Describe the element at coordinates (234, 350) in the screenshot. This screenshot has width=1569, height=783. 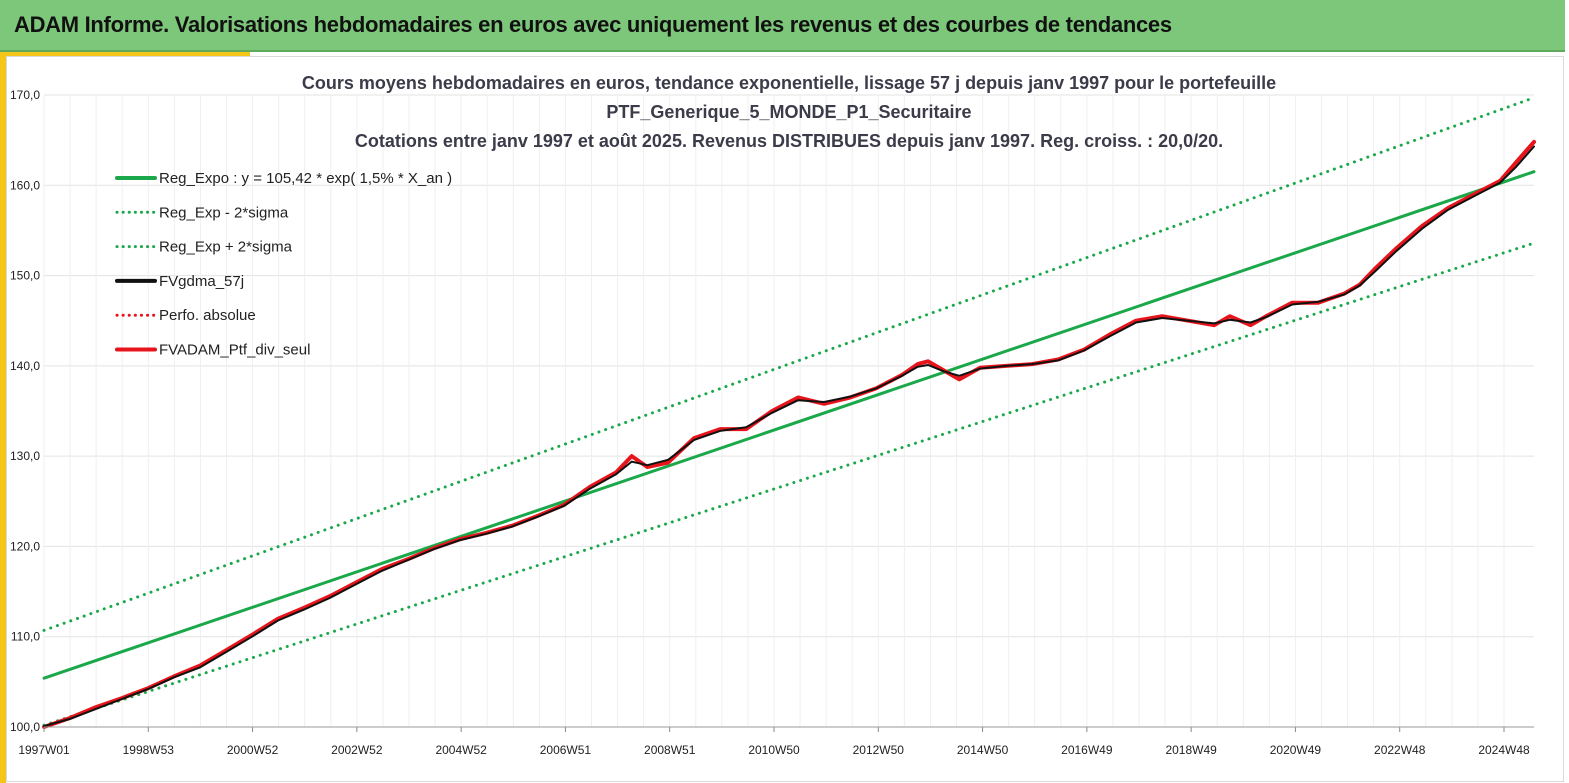
I see `legend-label: FVADAM_Ptf_div_seul` at that location.